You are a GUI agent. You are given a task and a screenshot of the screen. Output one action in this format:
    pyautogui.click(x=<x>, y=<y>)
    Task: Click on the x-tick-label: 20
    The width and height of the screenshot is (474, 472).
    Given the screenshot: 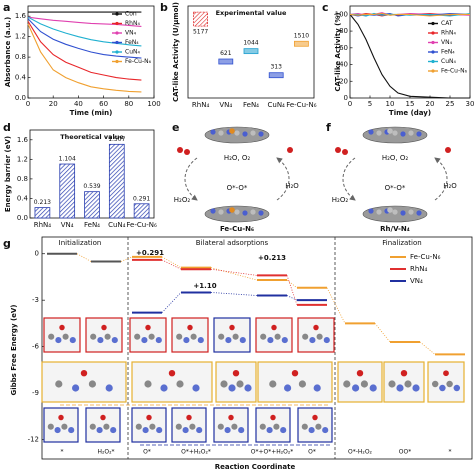 What is the action you would take?
    pyautogui.click(x=53, y=104)
    